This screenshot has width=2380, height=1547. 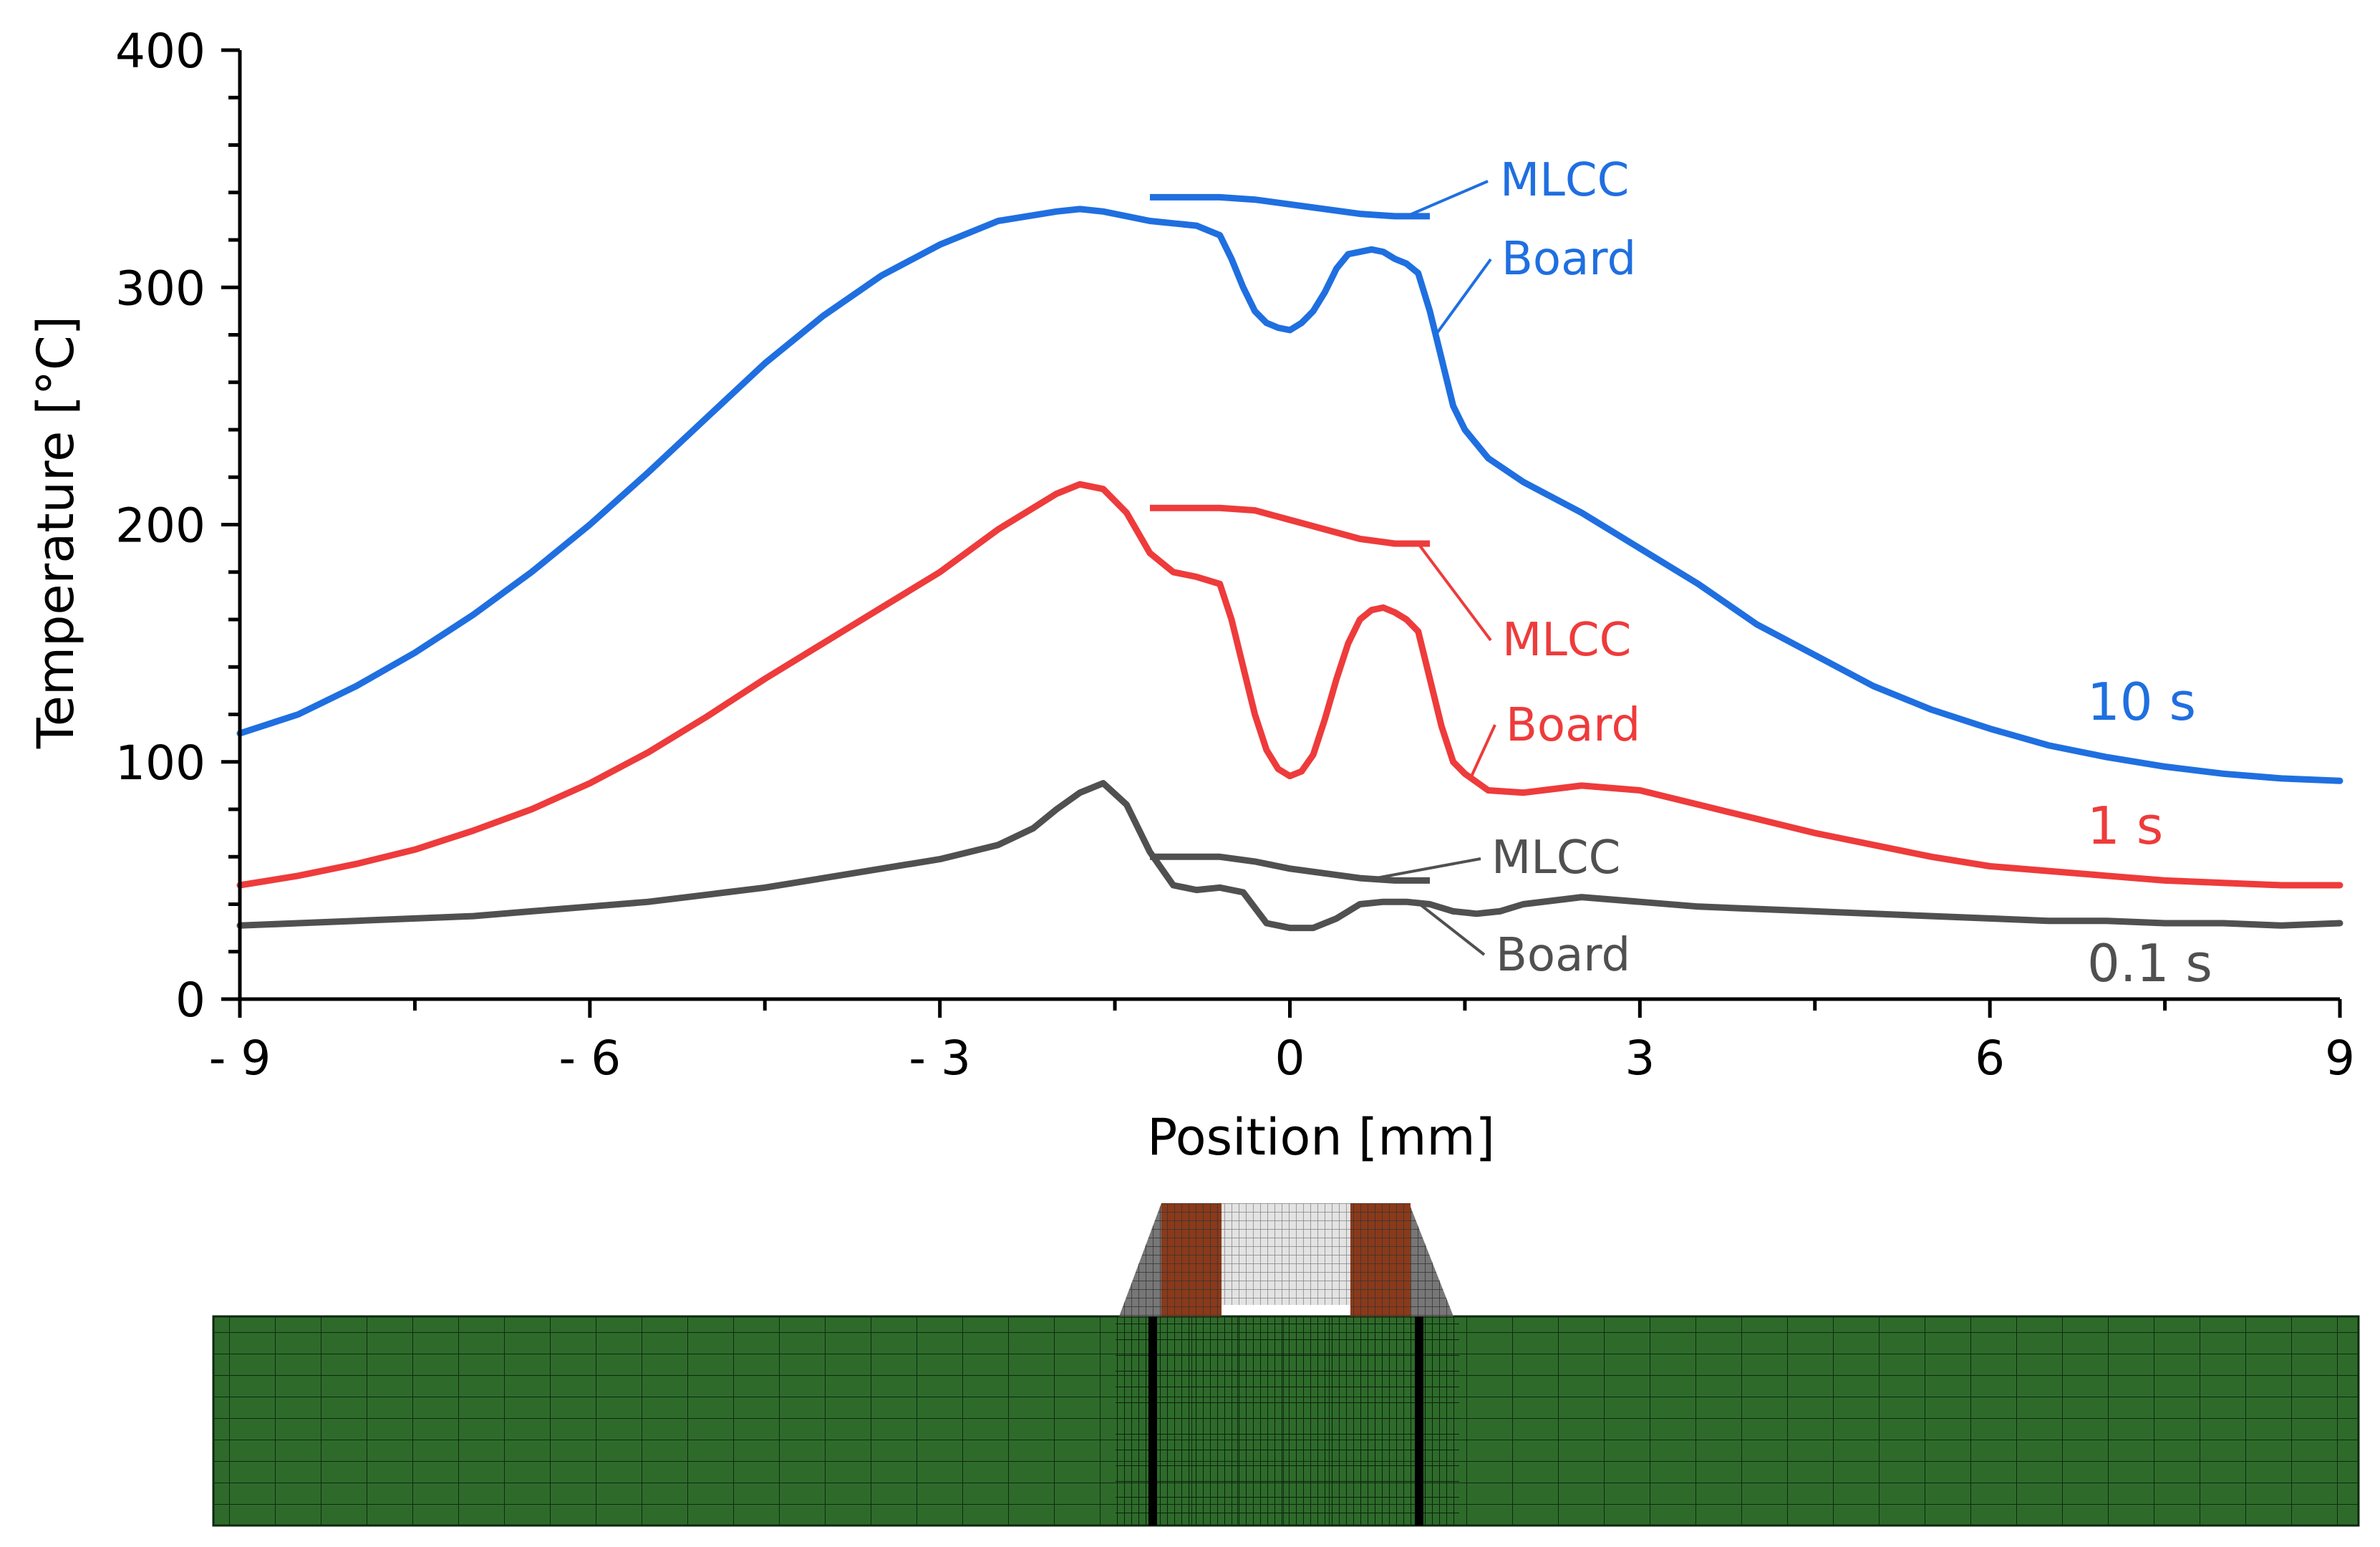 I want to click on label-mlcc-1s: MLCC, so click(x=1566, y=640).